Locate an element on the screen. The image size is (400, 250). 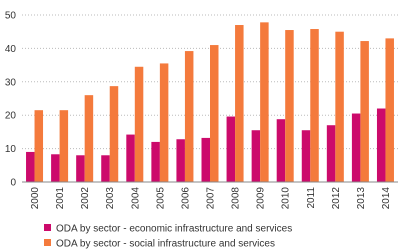
y-tick-label: 40 is located at coordinates (11, 49).